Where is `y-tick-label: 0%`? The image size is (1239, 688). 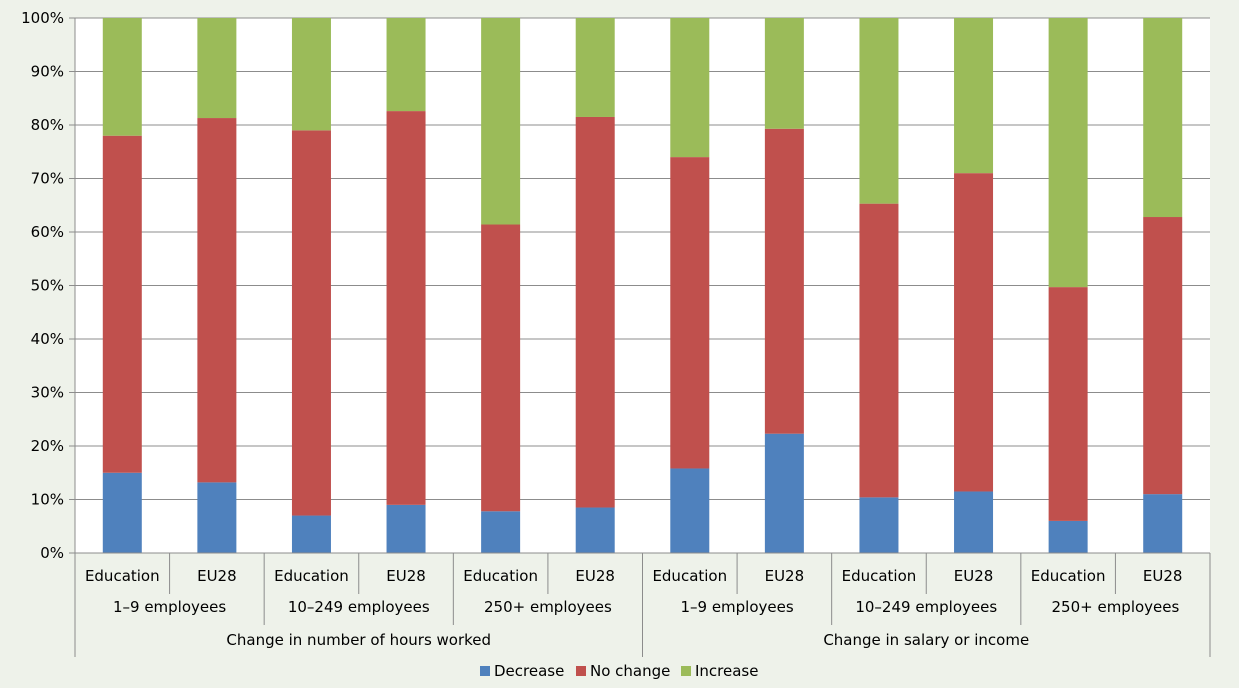 y-tick-label: 0% is located at coordinates (52, 553).